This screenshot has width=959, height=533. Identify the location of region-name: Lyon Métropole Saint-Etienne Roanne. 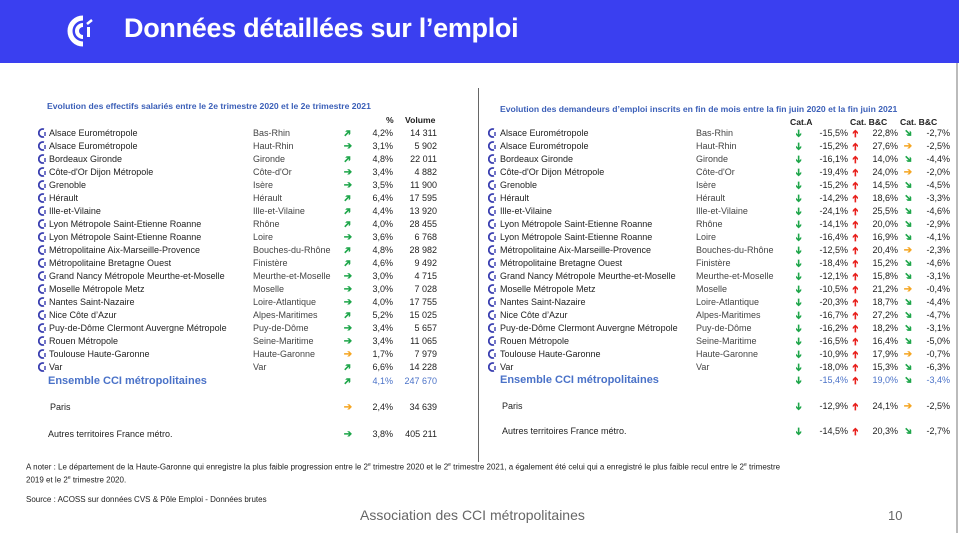
(576, 224).